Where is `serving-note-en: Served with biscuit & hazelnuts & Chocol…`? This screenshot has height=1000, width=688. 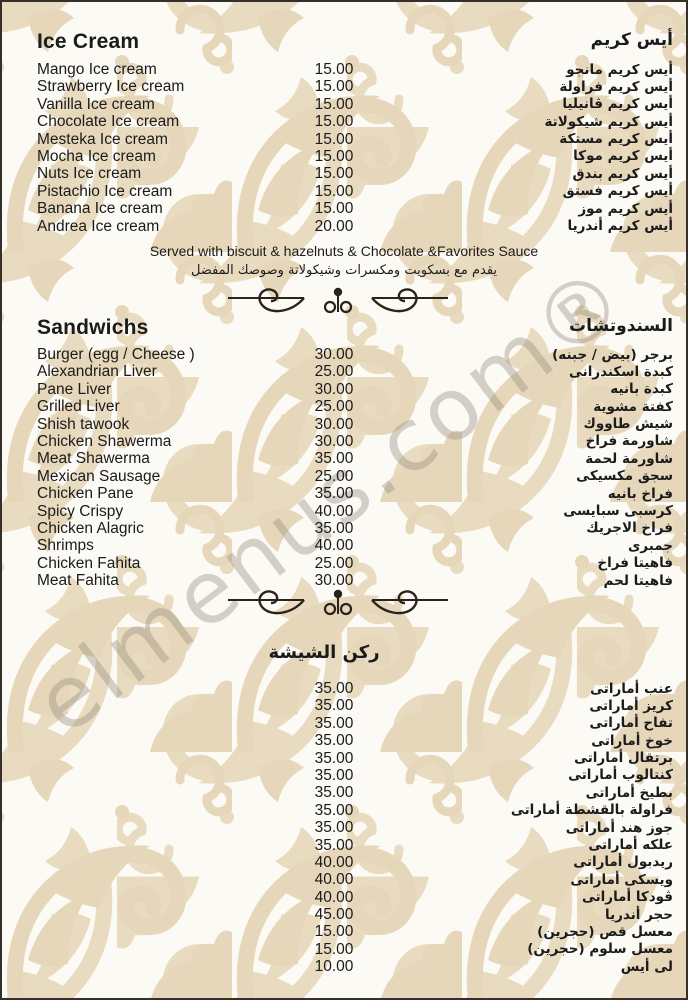
serving-note-en: Served with biscuit & hazelnuts & Chocol… is located at coordinates (344, 251).